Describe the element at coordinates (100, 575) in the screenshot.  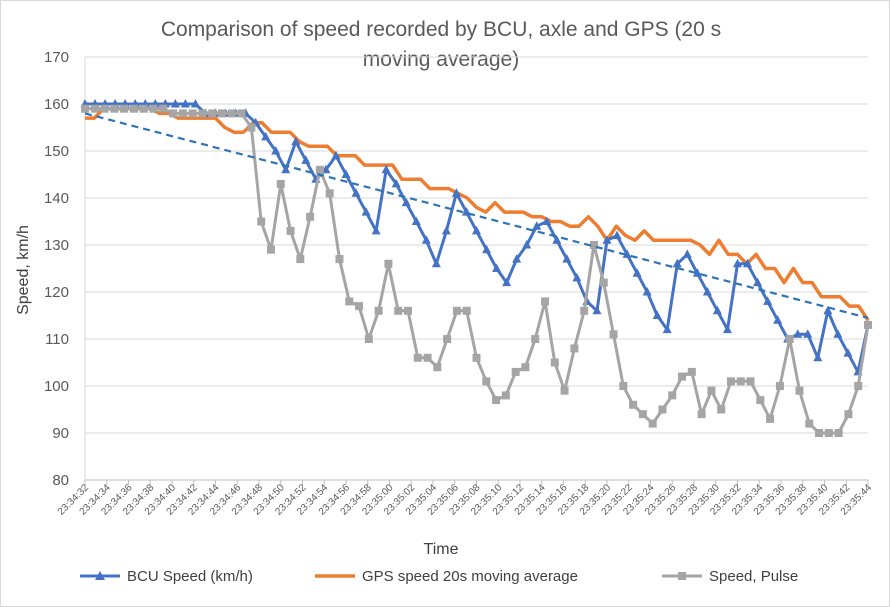
I see `legend-triangle-icon` at that location.